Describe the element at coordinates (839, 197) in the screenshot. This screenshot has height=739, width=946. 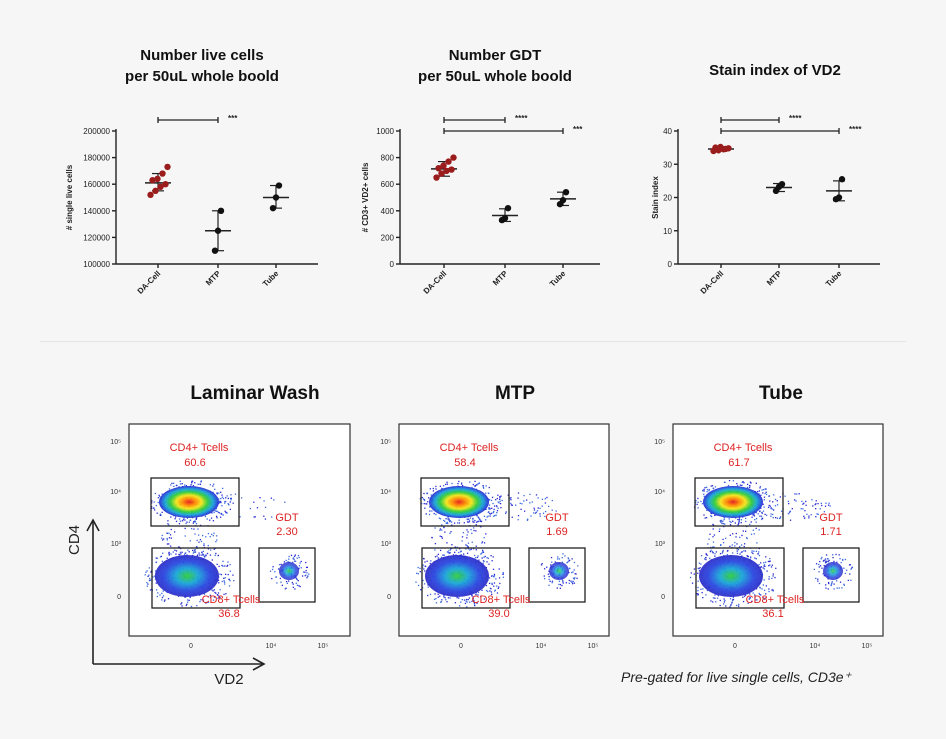
I see `data-point` at that location.